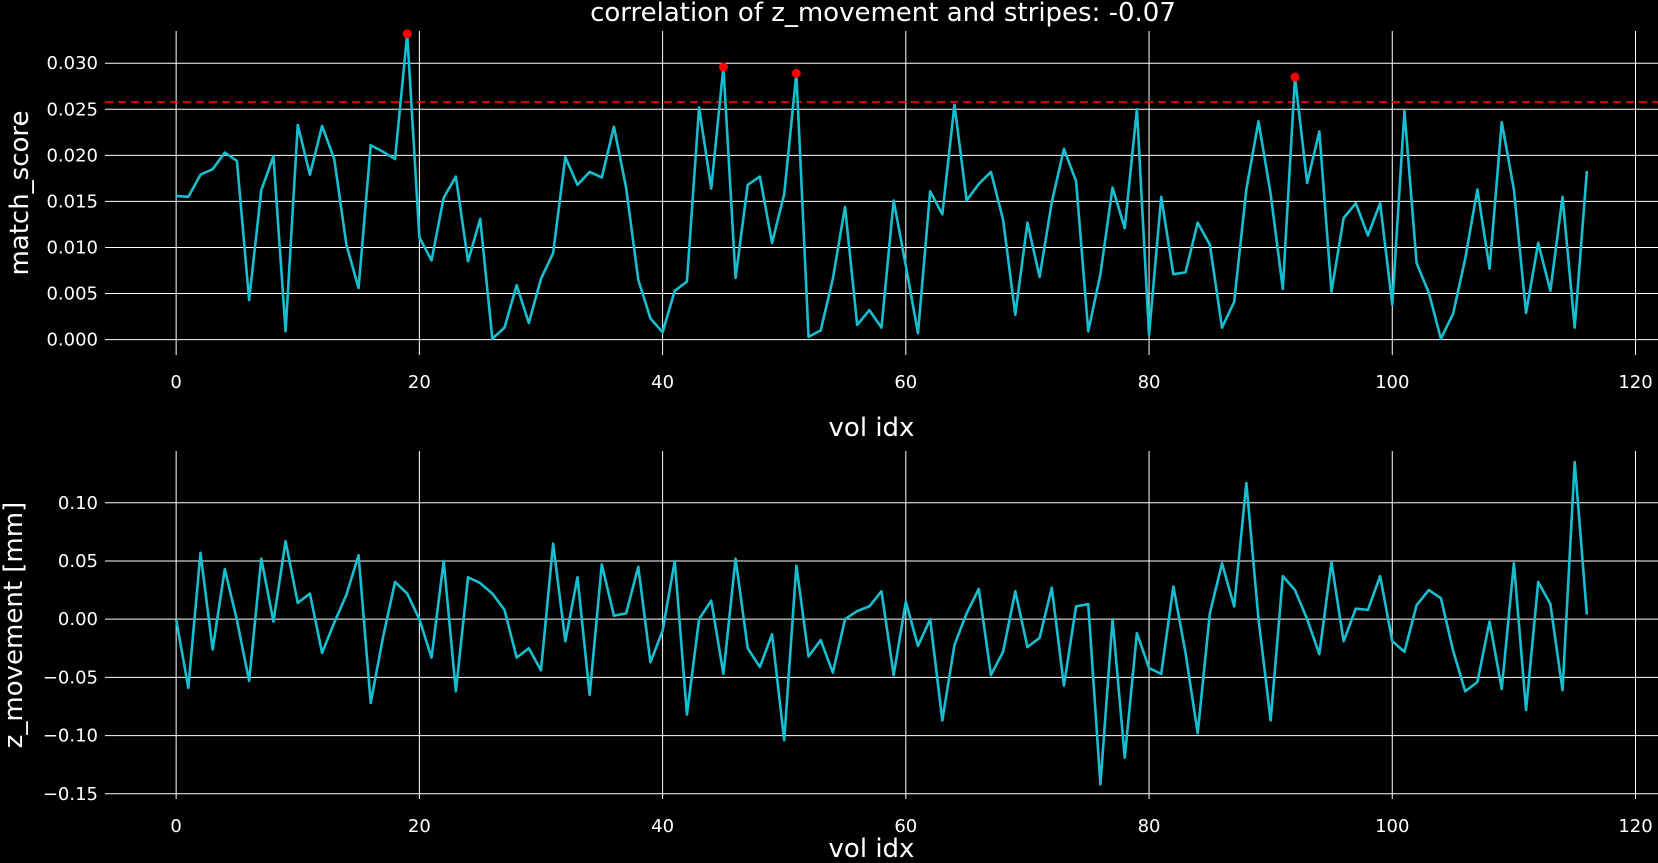 The height and width of the screenshot is (863, 1658). Describe the element at coordinates (70, 649) in the screenshot. I see `z-movement-y-ticks: −0.15 −0.10 −0.05 0.00 0.05 0.10` at that location.